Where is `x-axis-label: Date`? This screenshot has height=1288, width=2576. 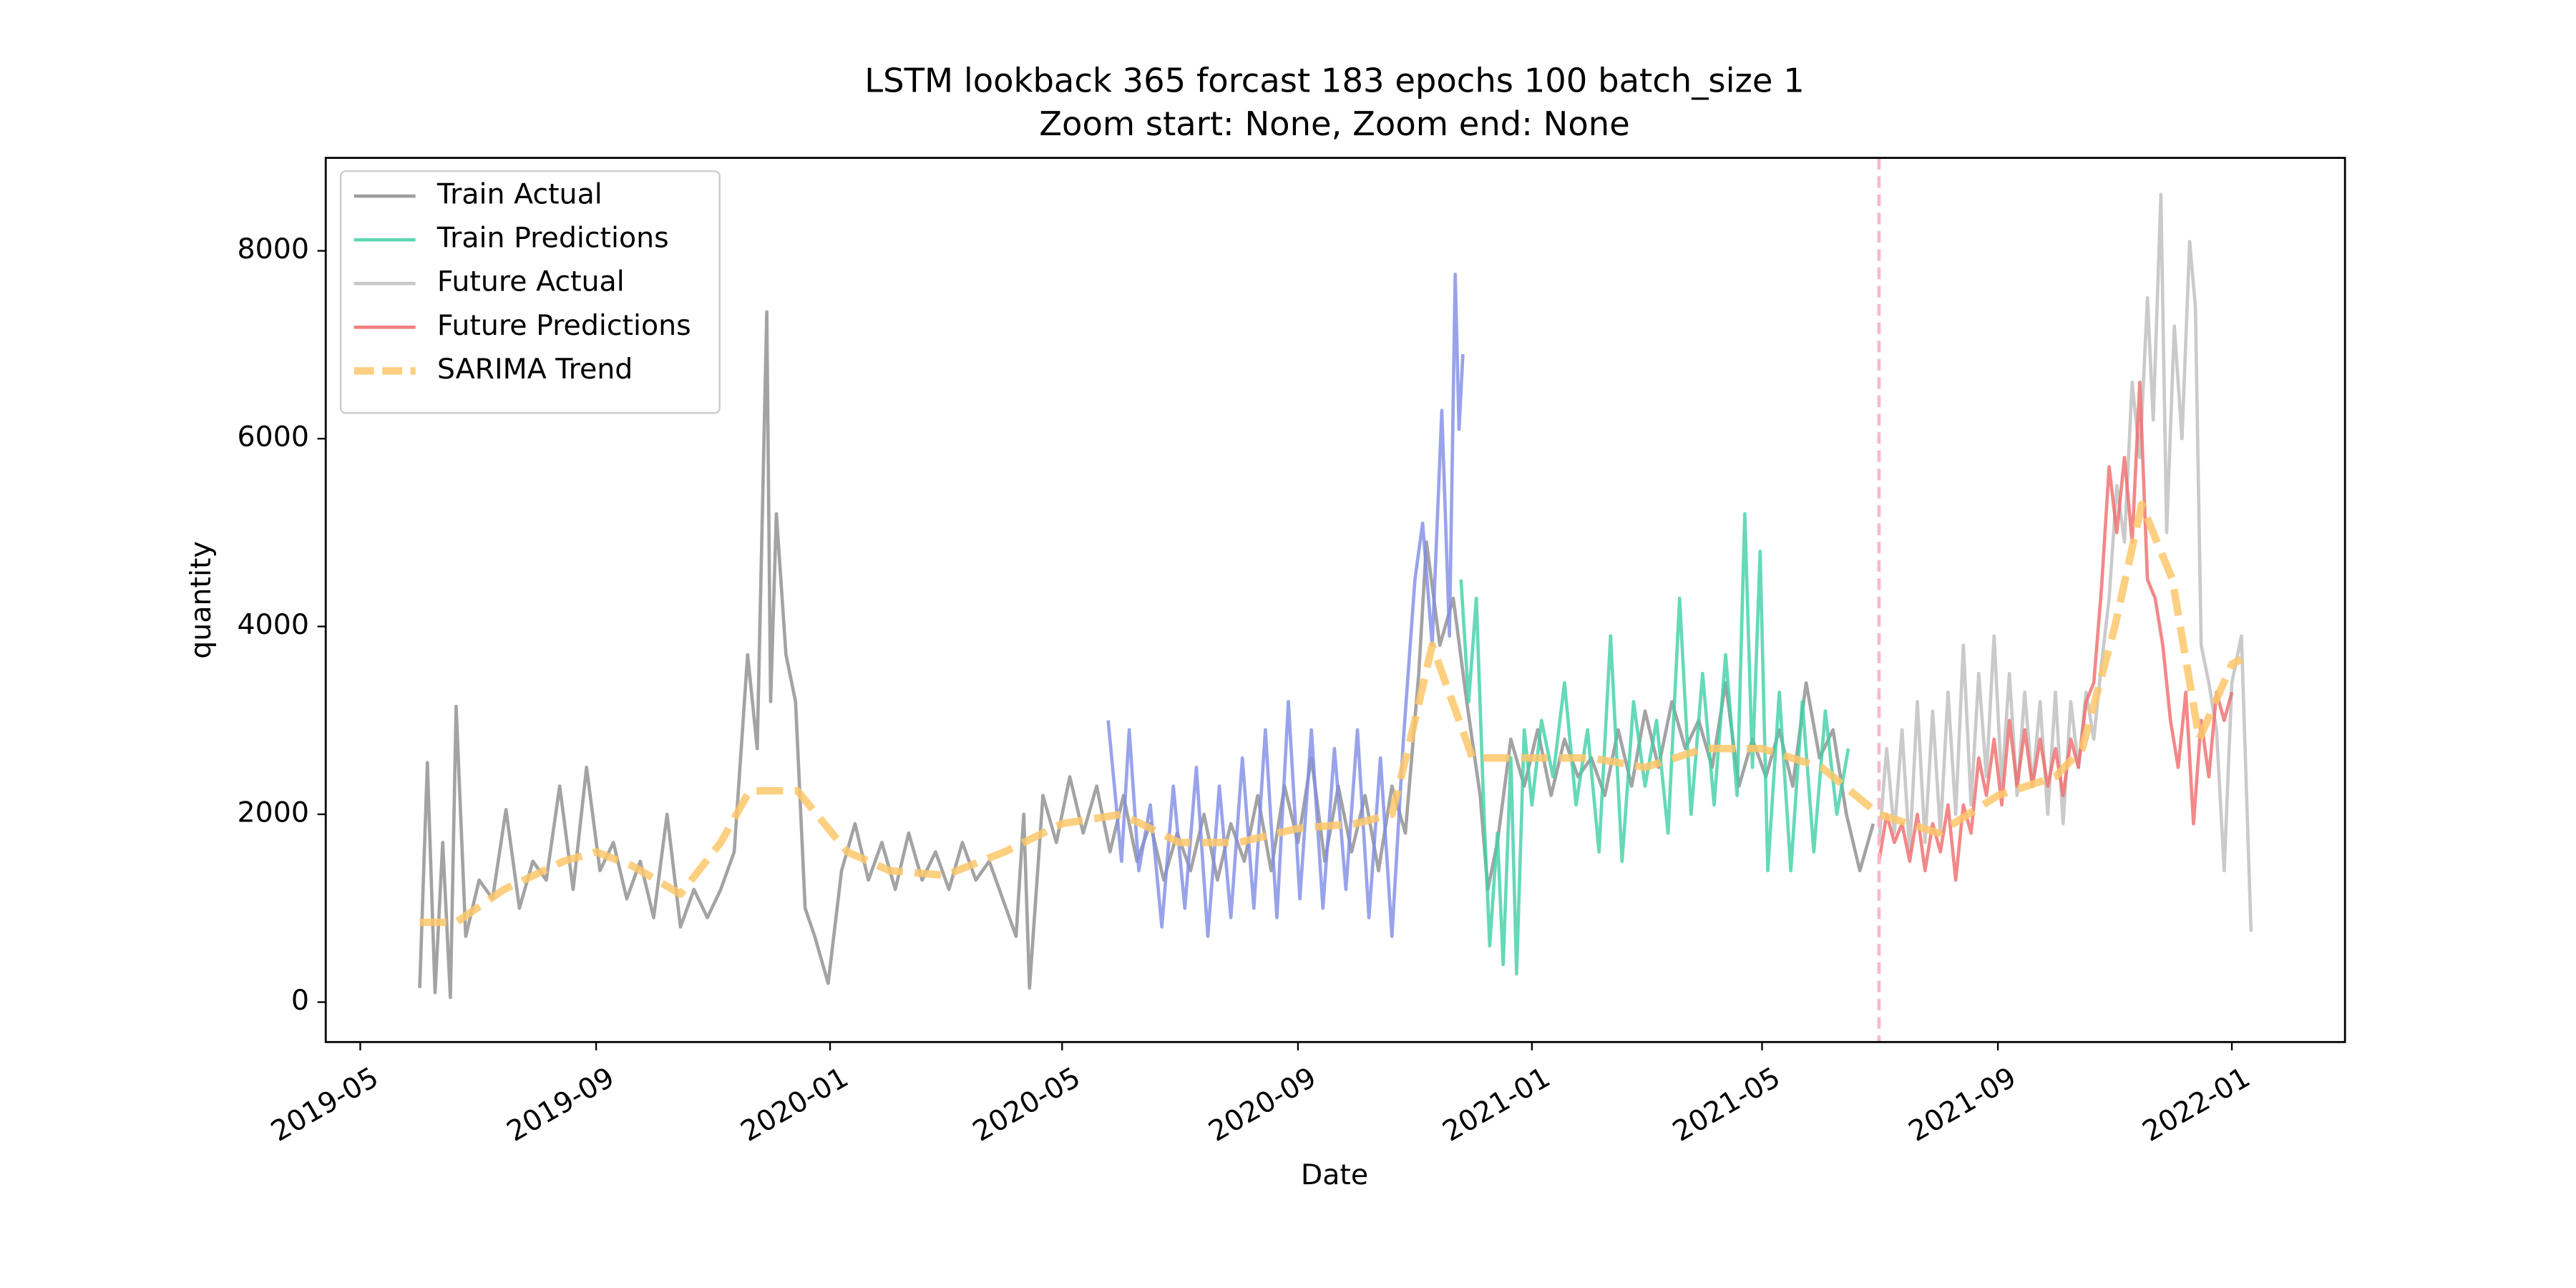 x-axis-label: Date is located at coordinates (1334, 1174).